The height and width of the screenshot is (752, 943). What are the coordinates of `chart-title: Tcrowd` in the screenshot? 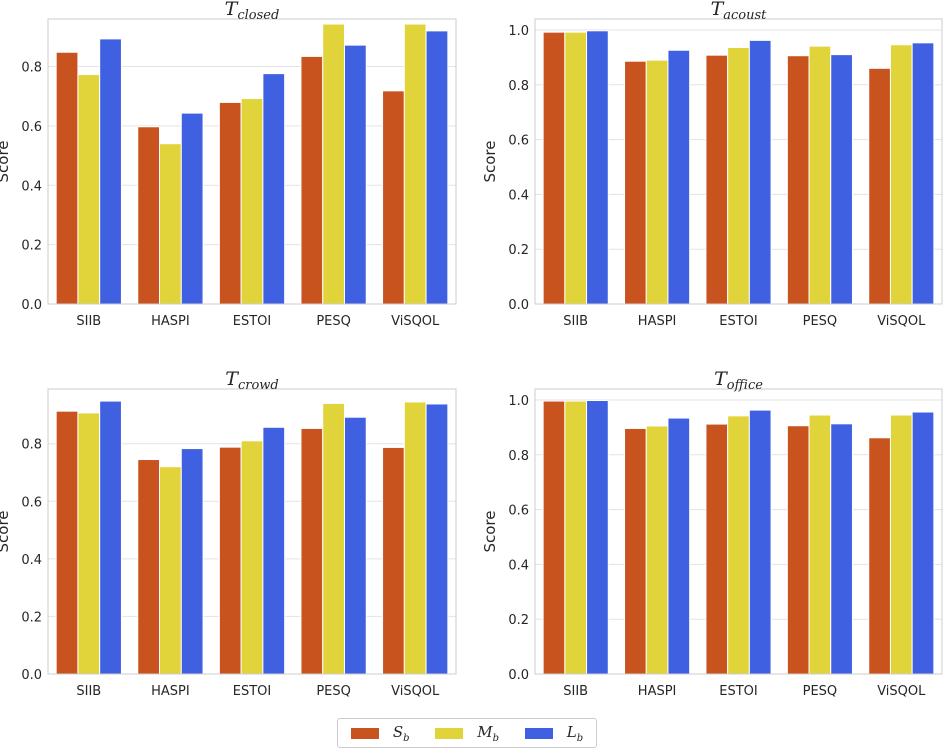 It's located at (251, 380).